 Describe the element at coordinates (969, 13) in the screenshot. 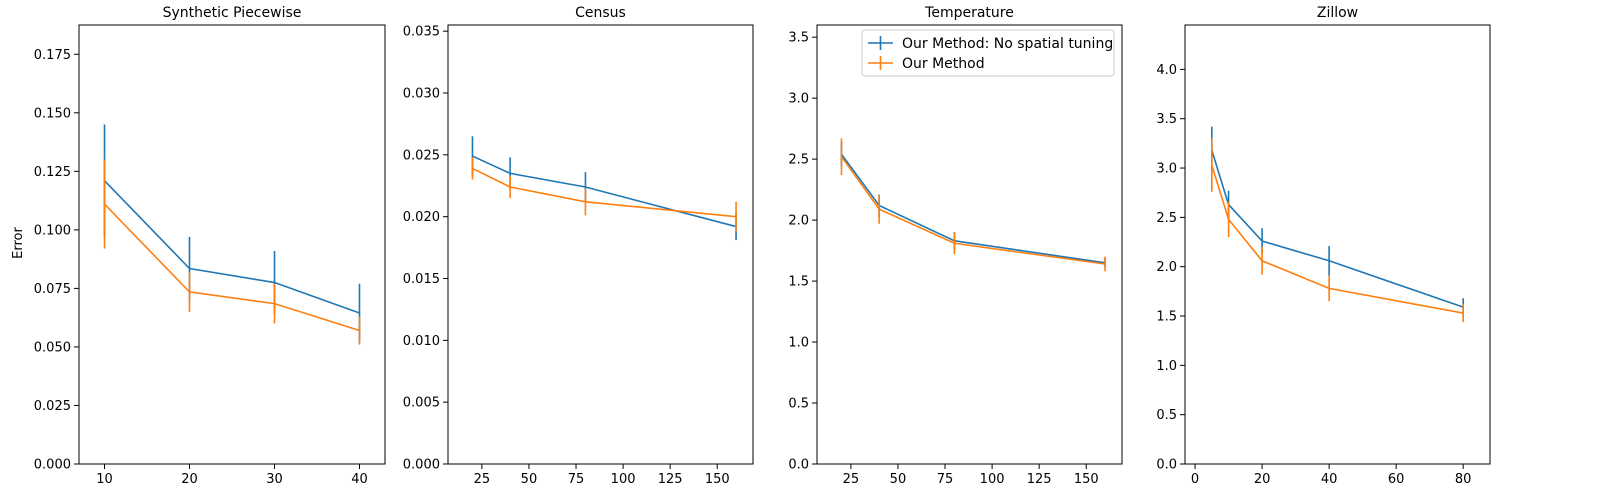

I see `chart-title: Temperature` at that location.